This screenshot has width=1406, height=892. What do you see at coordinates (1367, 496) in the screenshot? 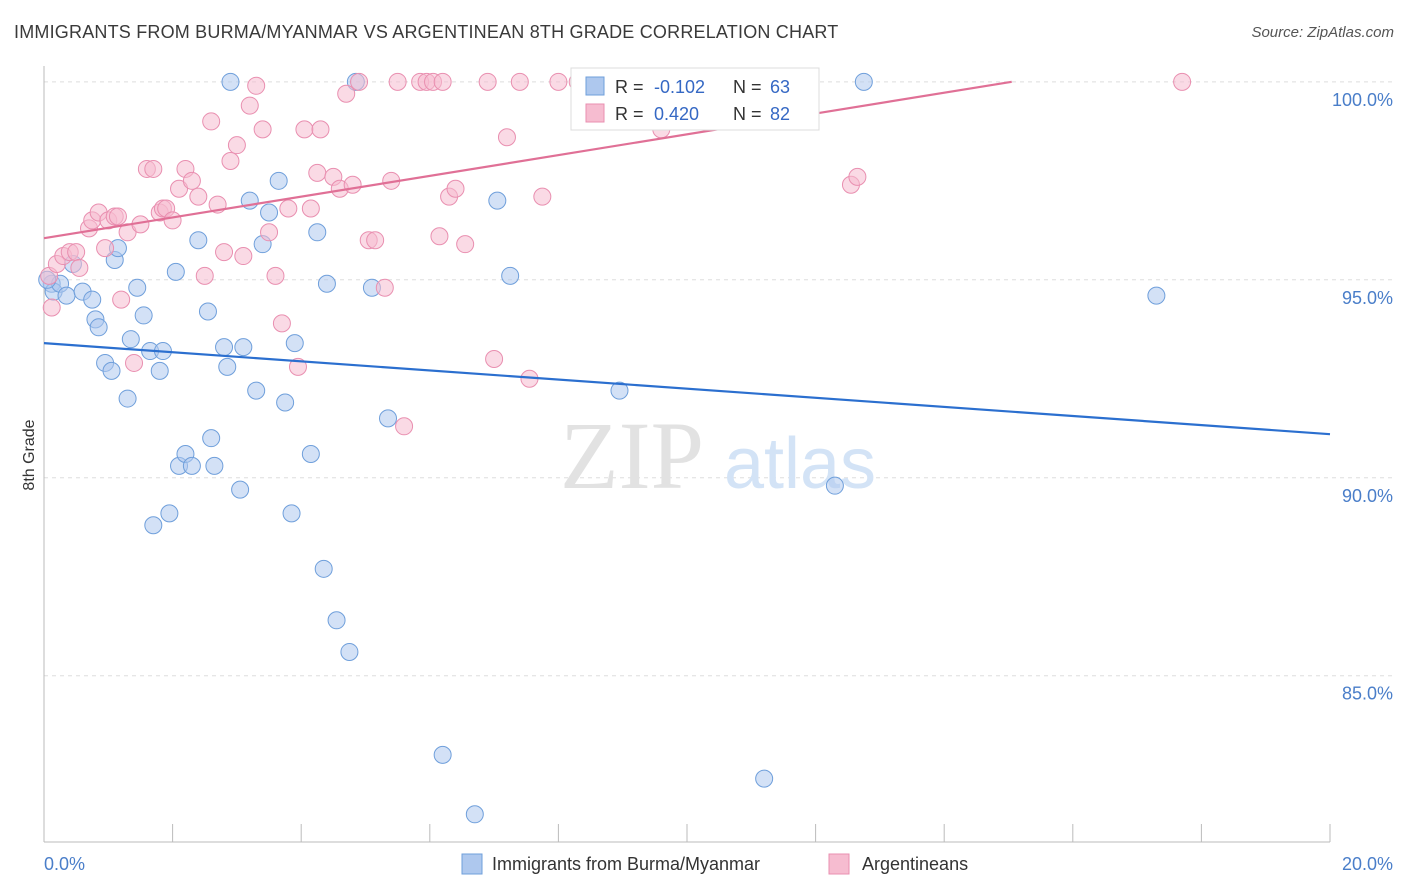
I see `y-tick-label: 90.0%` at bounding box center [1367, 496].